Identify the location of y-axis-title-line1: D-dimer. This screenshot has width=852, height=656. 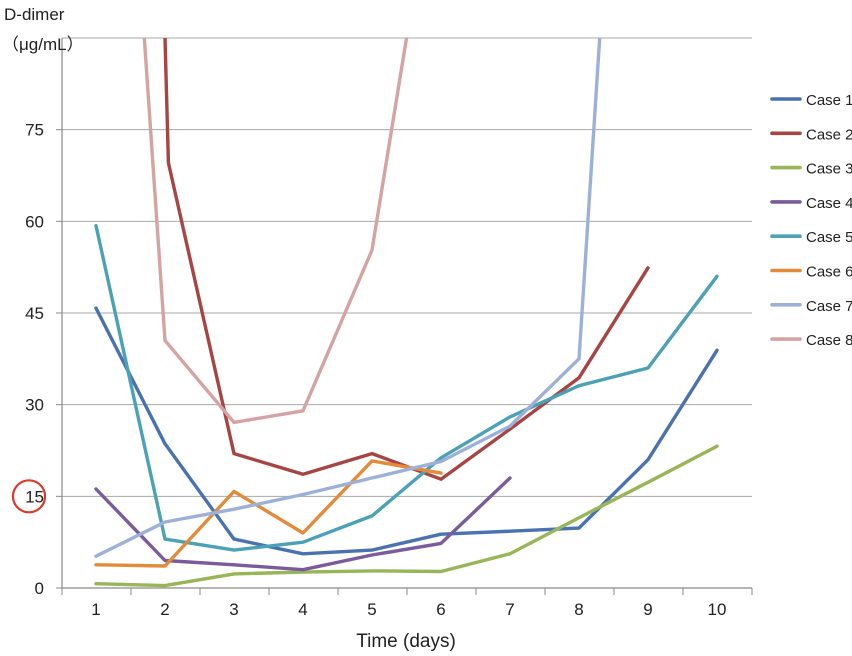
(34, 14).